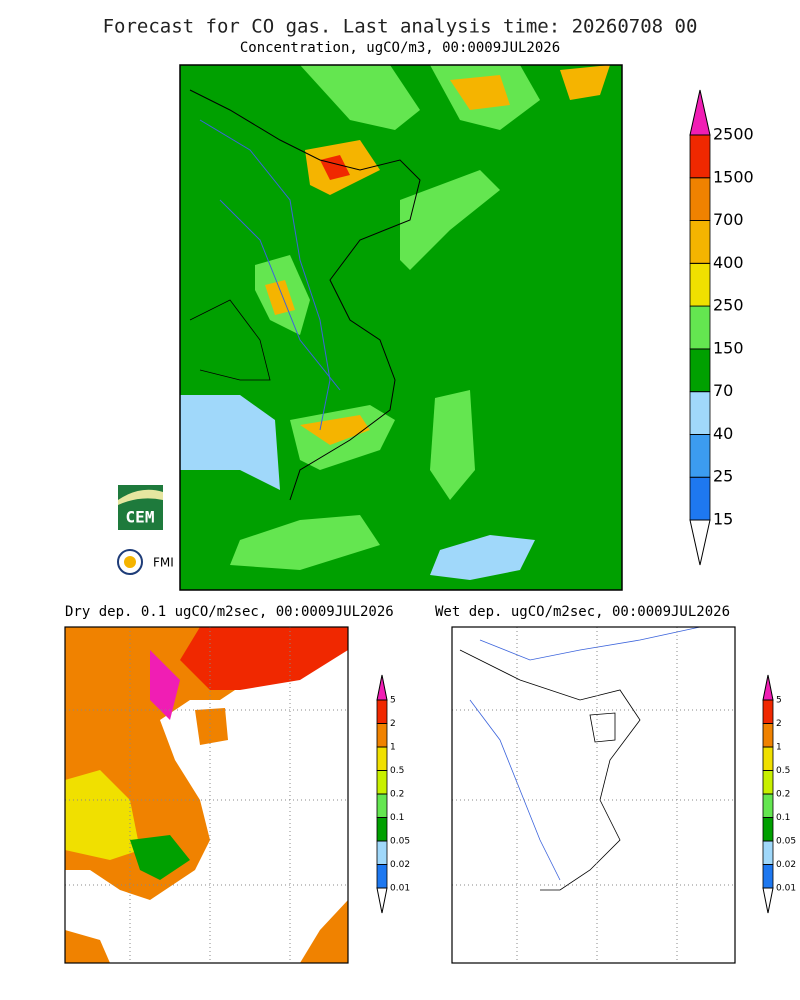  I want to click on map-subtitle: Wet dep. ugCO/m2sec, 00:0009JUL2026, so click(582, 612).